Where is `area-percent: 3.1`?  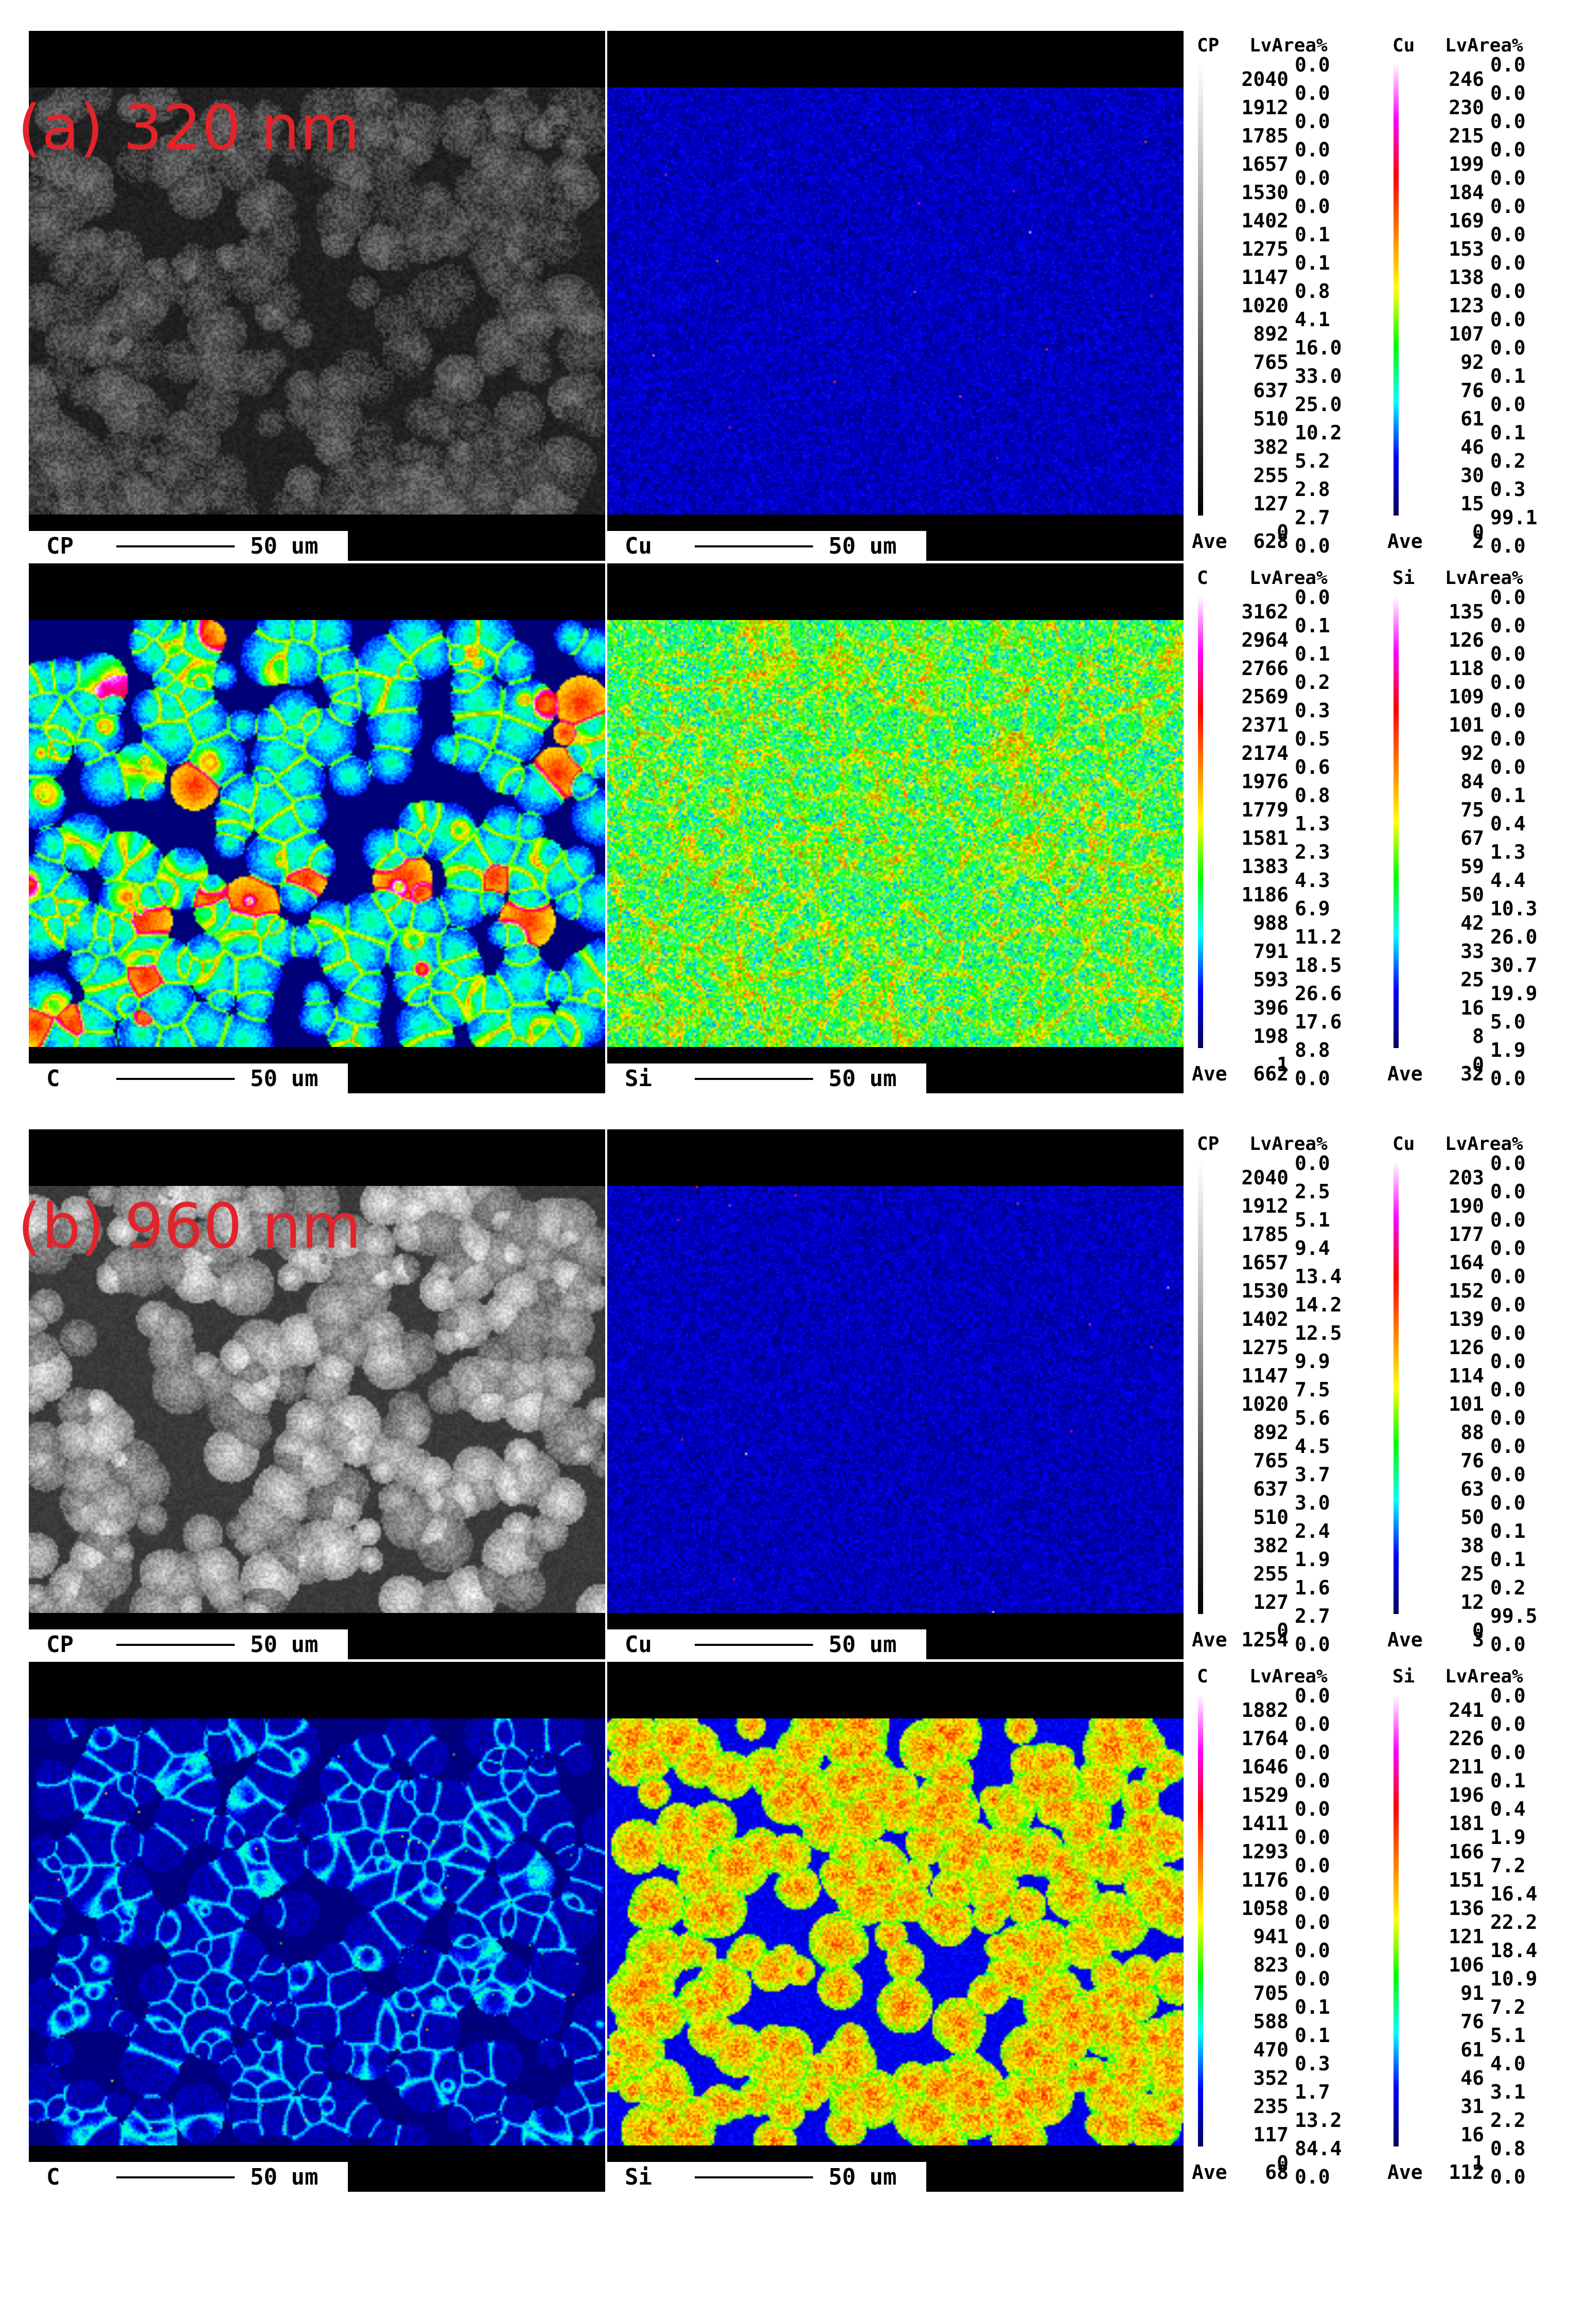
area-percent: 3.1 is located at coordinates (1508, 2092).